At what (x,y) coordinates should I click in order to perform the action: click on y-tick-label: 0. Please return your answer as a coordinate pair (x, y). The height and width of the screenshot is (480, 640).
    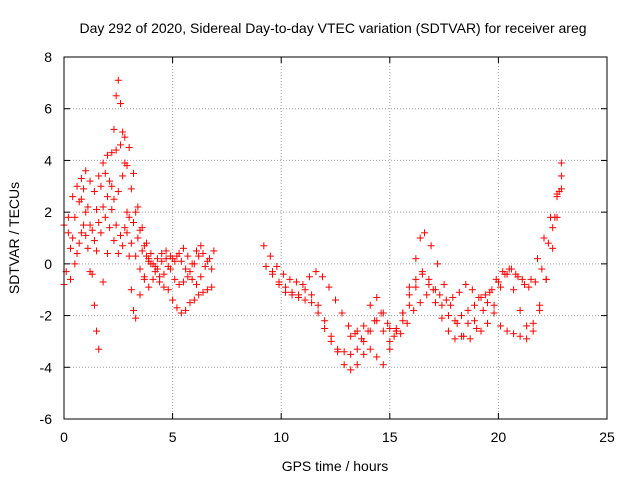
    Looking at the image, I should click on (48, 264).